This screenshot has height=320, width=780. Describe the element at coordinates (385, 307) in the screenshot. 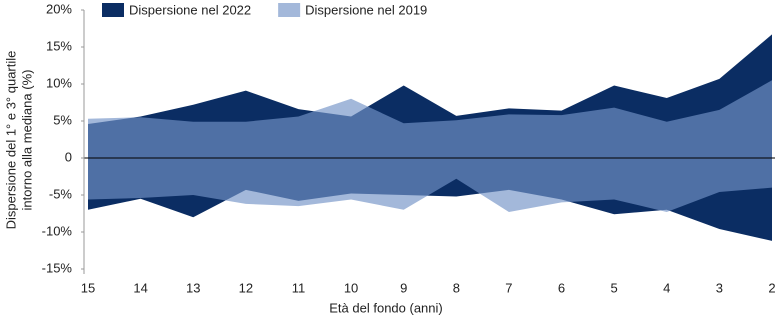

I see `x-axis-label: Età del fondo (anni)` at that location.